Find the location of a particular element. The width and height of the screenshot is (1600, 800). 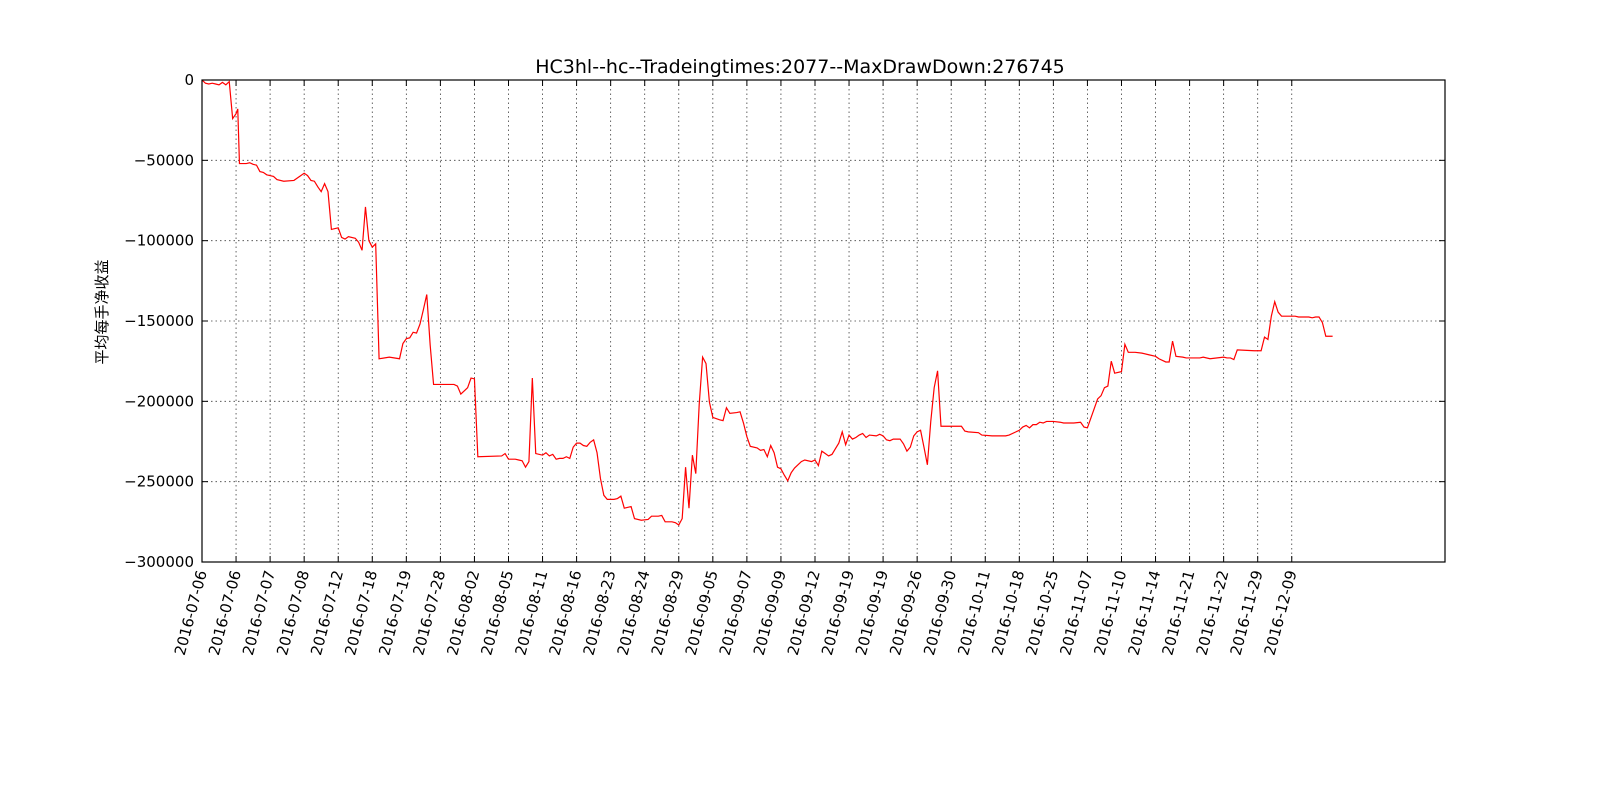

x-tick-label: 2016-11-22 is located at coordinates (1213, 612).